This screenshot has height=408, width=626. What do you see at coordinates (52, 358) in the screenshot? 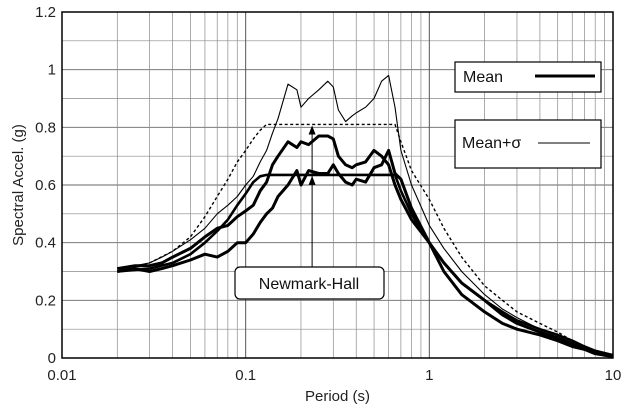
I see `y-tick-label: 0` at bounding box center [52, 358].